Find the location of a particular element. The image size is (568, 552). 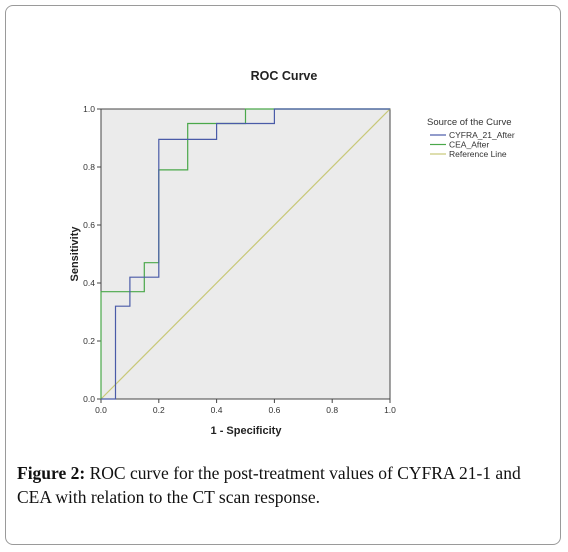

legend-label: CEA_After is located at coordinates (469, 145).